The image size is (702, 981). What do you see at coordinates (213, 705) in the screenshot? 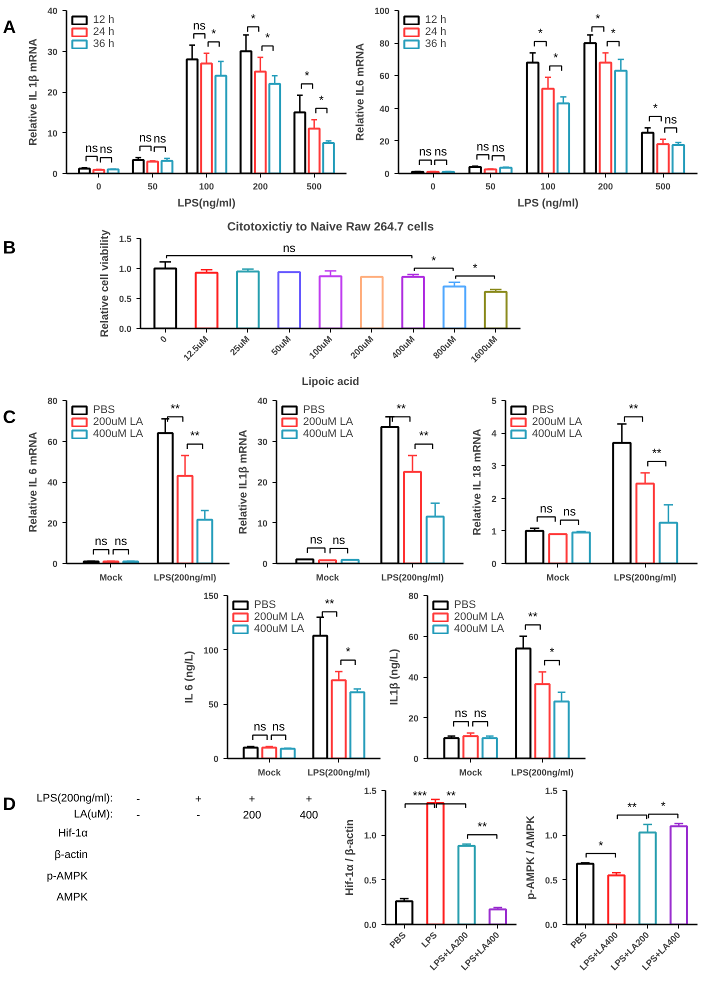
I see `y-tick-label: 50` at bounding box center [213, 705].